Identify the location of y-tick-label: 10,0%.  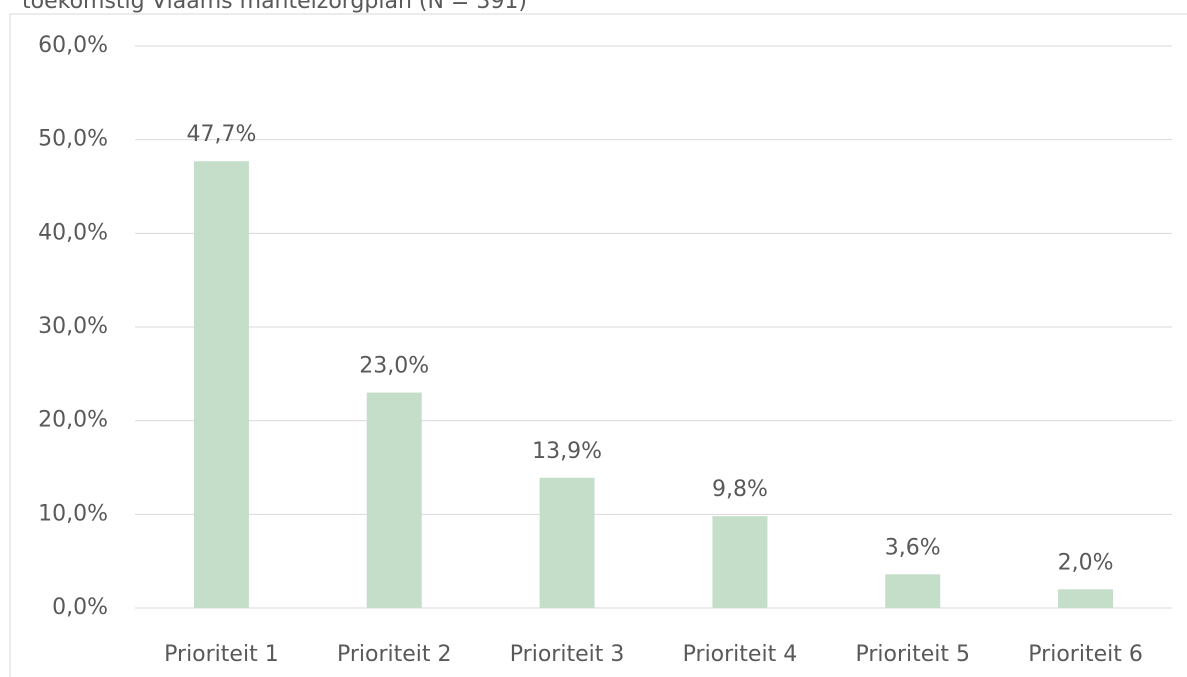
(73, 513).